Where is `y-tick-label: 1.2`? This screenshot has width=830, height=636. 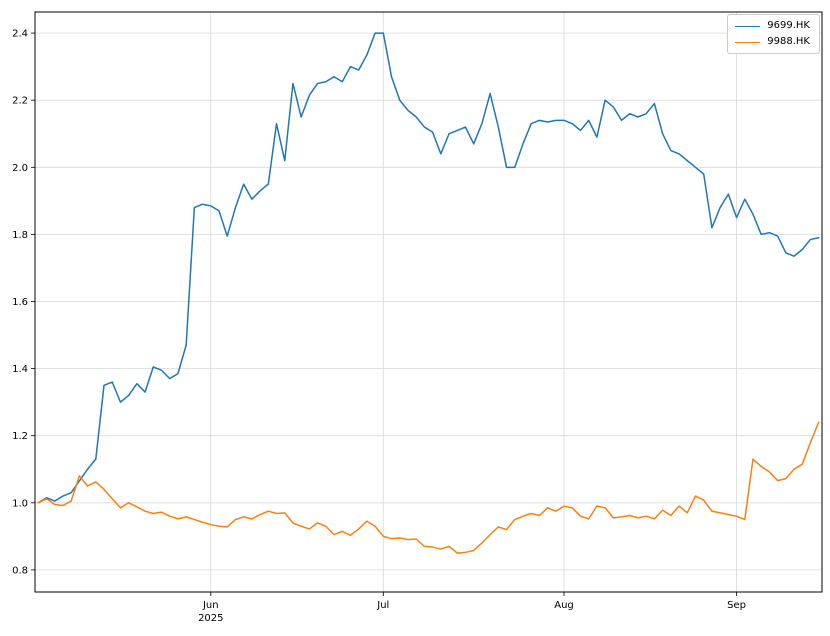
y-tick-label: 1.2 is located at coordinates (20, 436).